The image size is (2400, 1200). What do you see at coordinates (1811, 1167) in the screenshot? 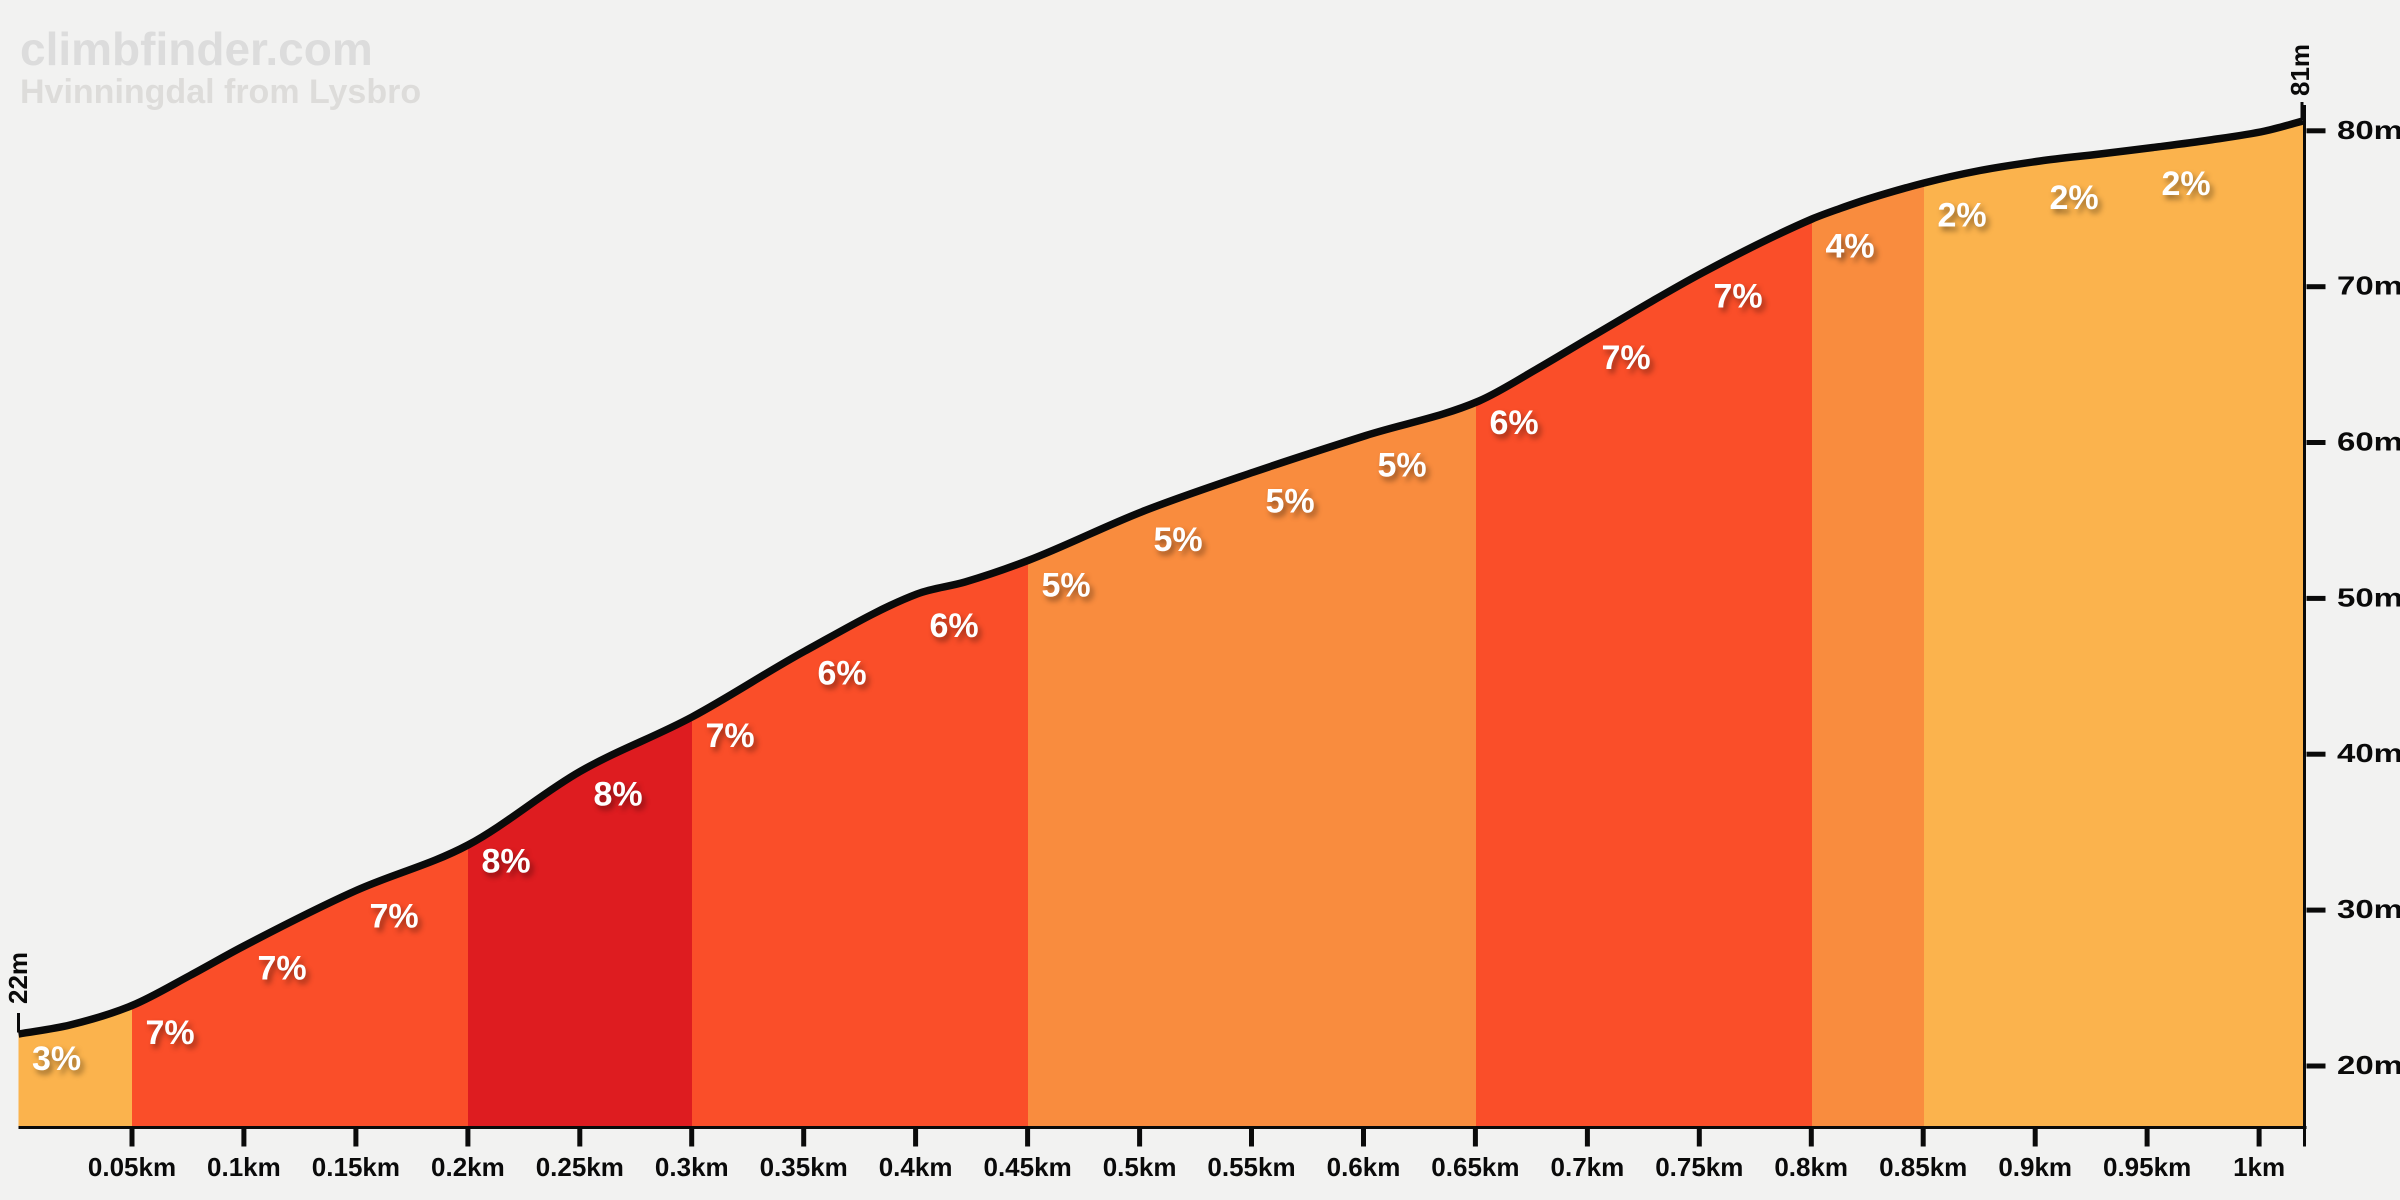
I see `svg-text: 0.8km` at bounding box center [1811, 1167].